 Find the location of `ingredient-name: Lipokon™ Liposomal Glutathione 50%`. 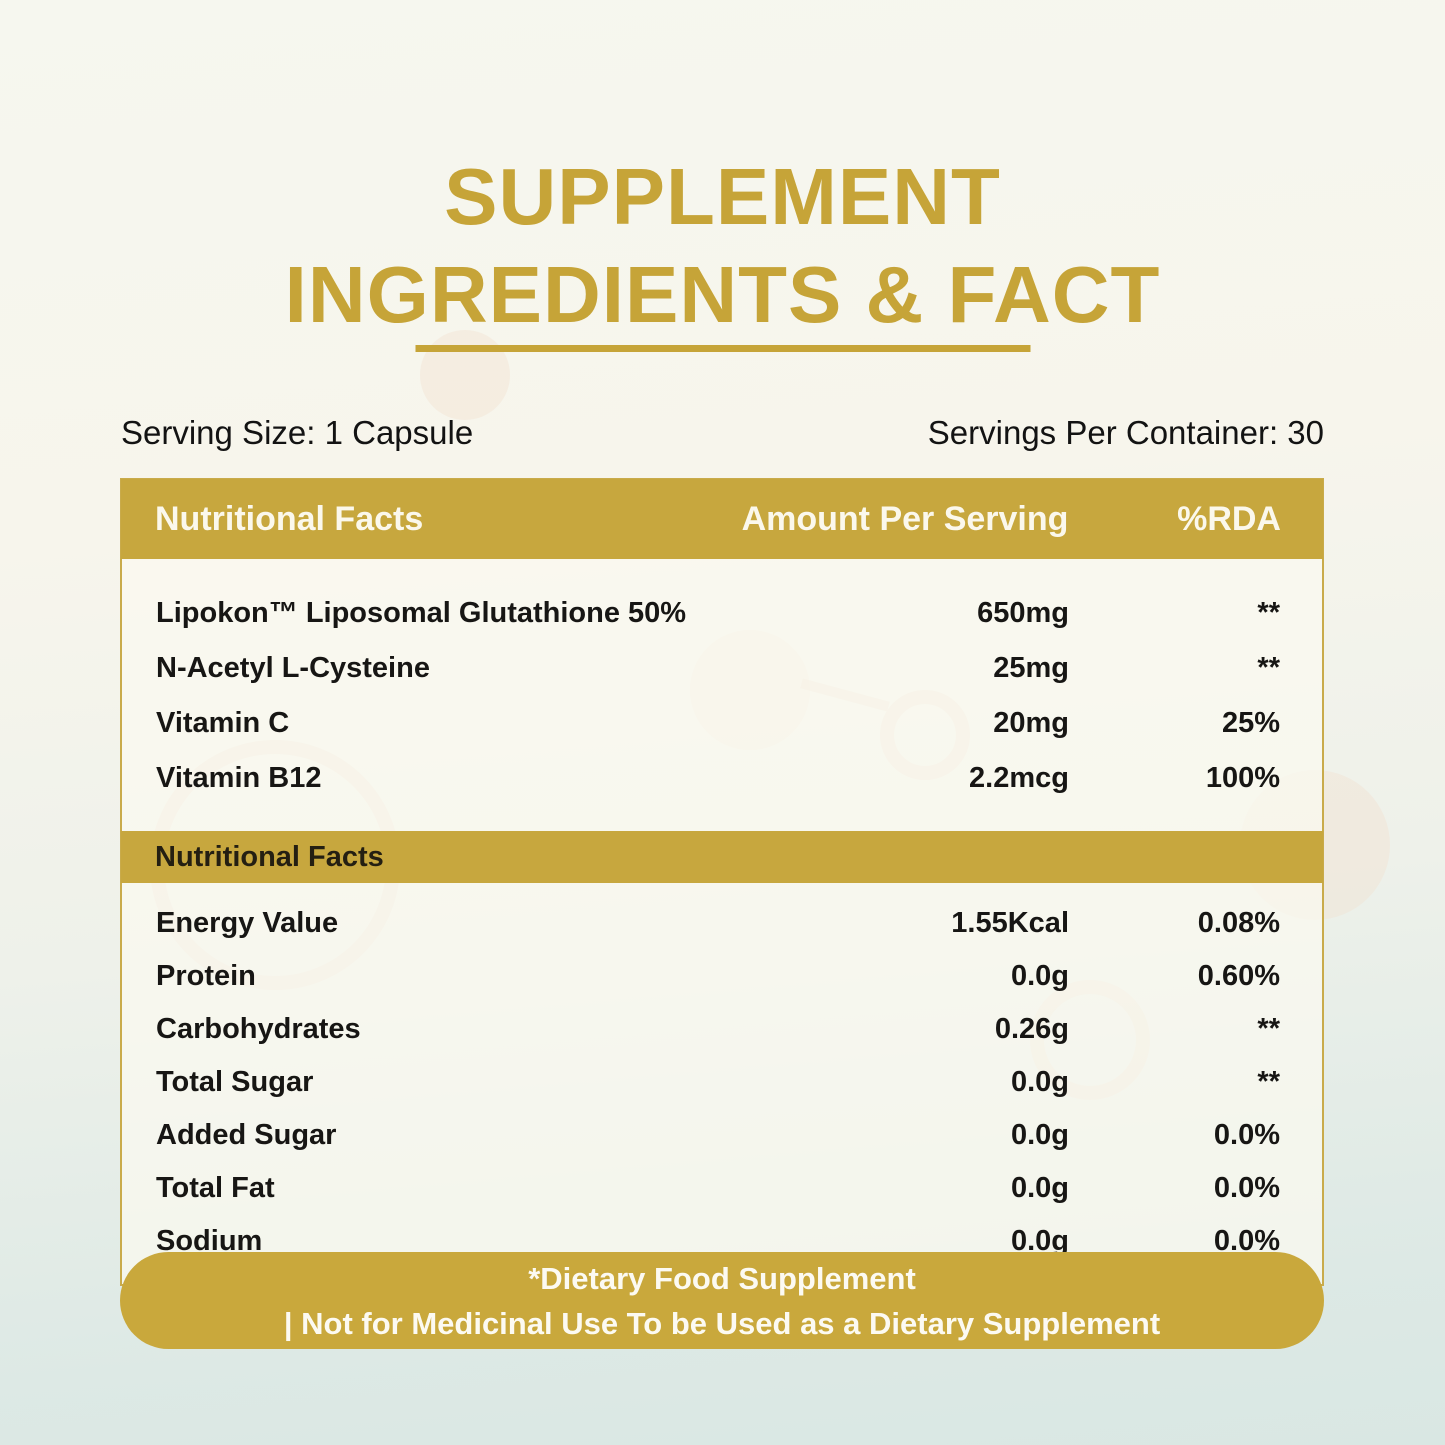

ingredient-name: Lipokon™ Liposomal Glutathione 50% is located at coordinates (421, 613).